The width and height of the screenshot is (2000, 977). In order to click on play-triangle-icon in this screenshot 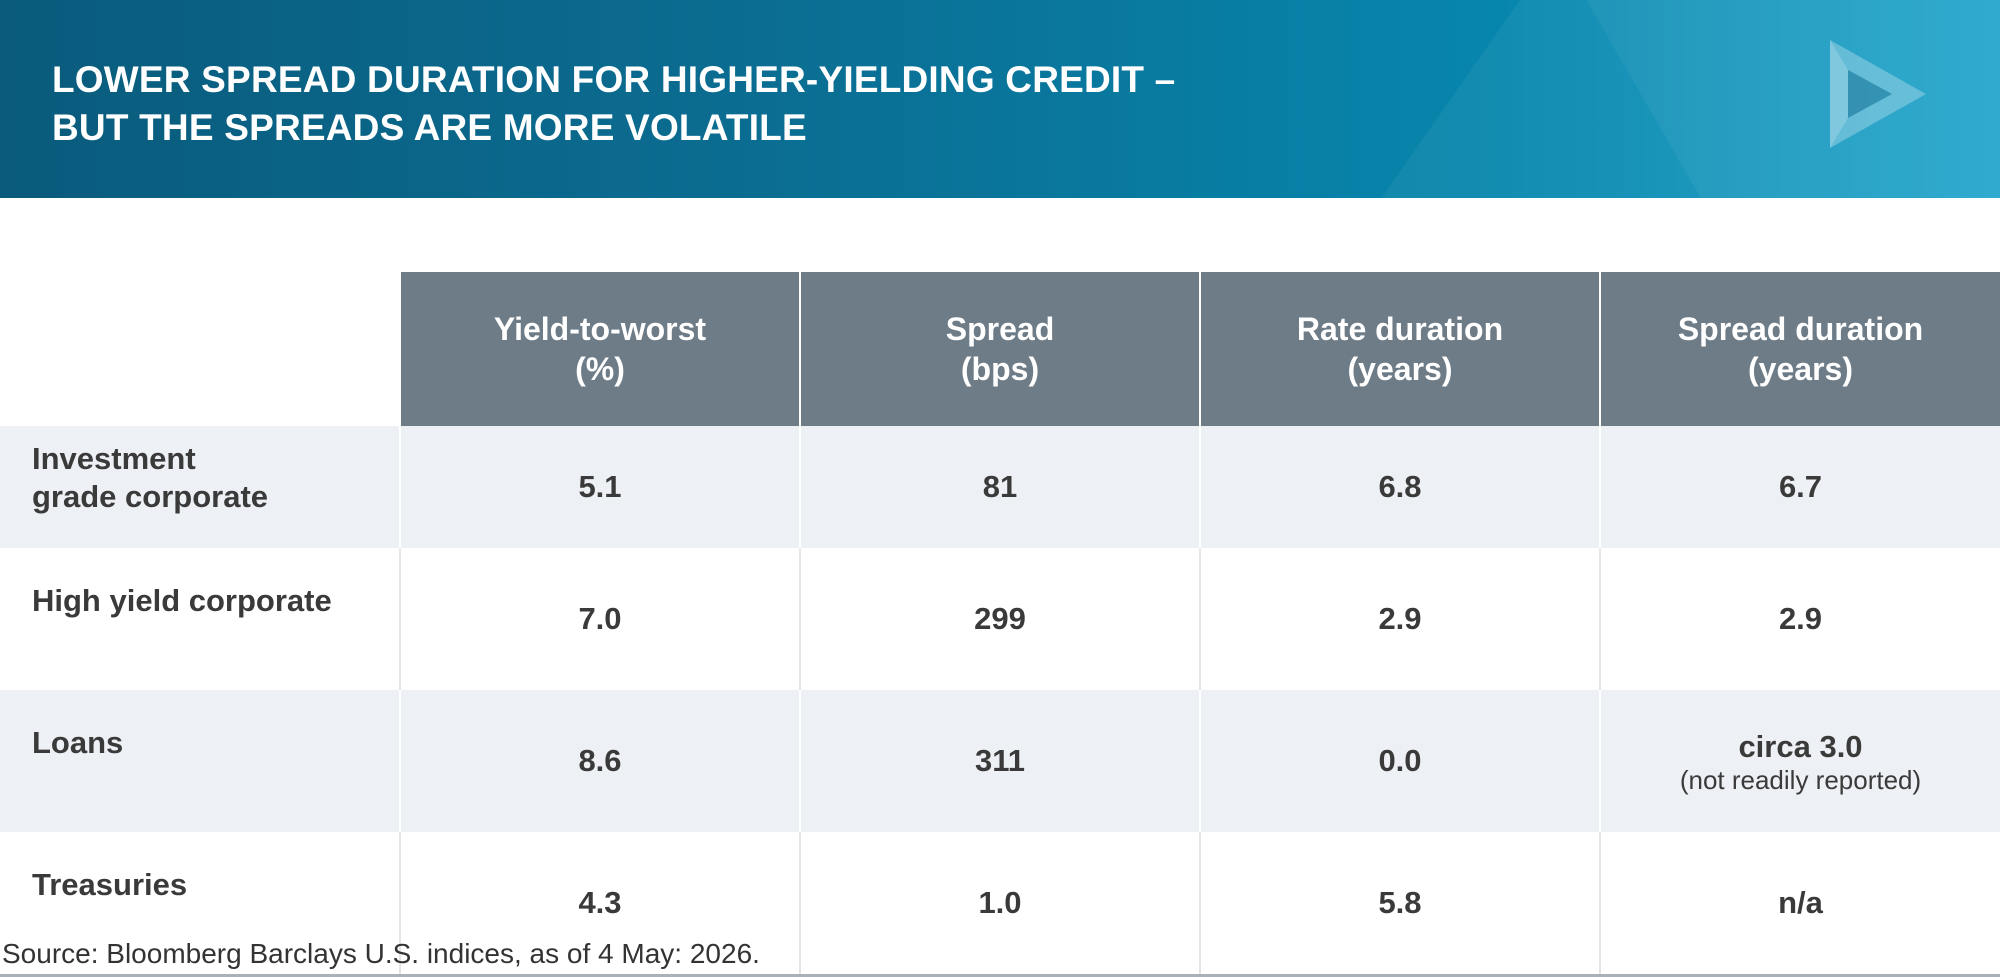, I will do `click(1878, 94)`.